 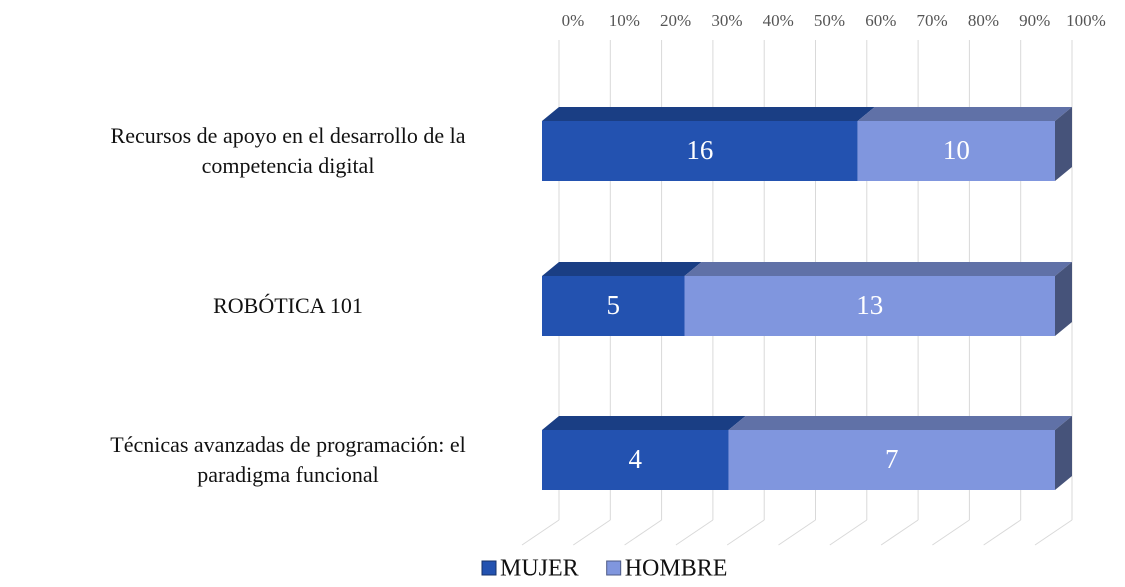 I want to click on x-tick-label: 10%, so click(x=624, y=20).